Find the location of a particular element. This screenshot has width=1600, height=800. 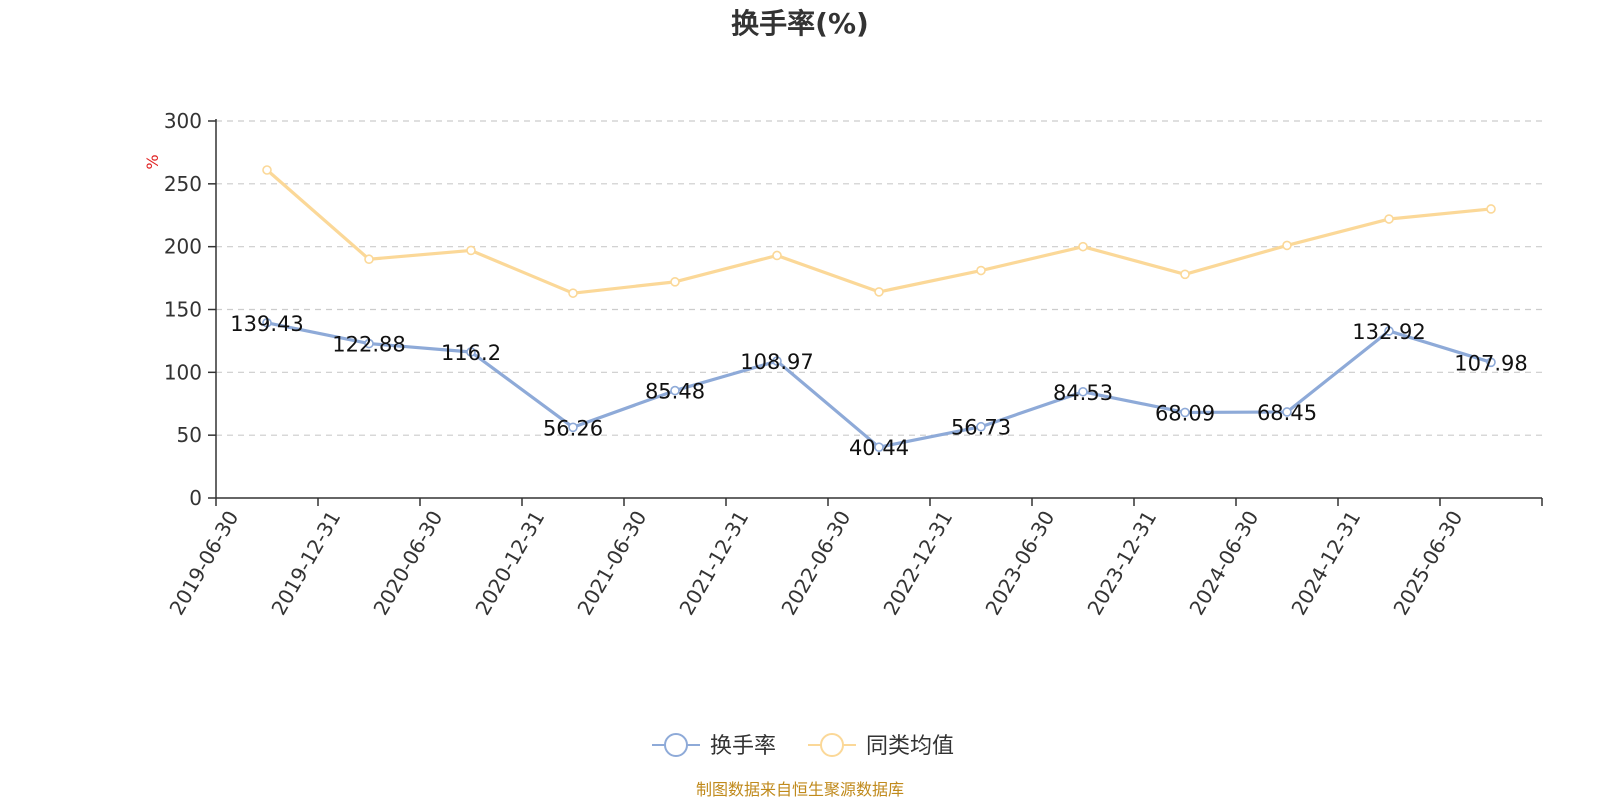

data-label: 56.26 is located at coordinates (573, 428).